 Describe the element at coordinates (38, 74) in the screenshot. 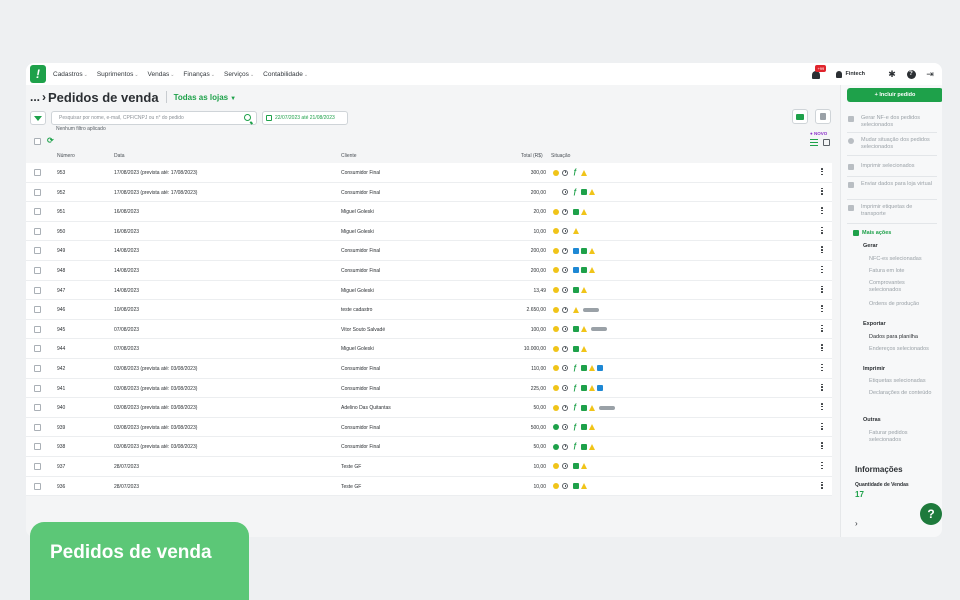

I see `app-logo: !` at that location.